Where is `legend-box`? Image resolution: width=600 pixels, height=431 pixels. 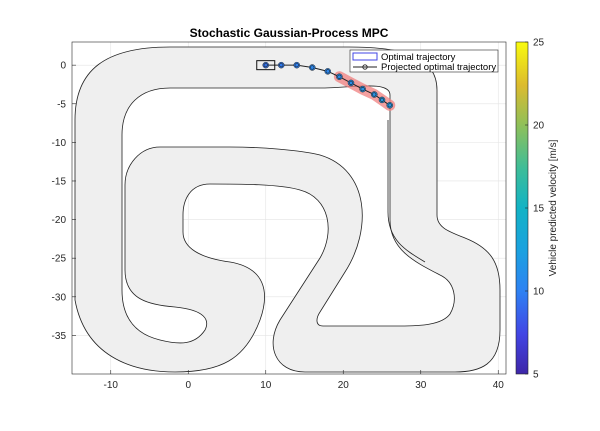
legend-box is located at coordinates (424, 61).